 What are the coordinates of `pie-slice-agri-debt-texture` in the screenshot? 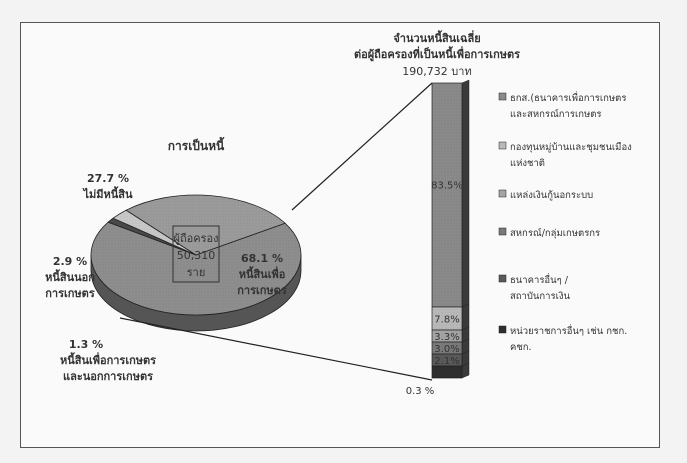 It's located at (196, 269).